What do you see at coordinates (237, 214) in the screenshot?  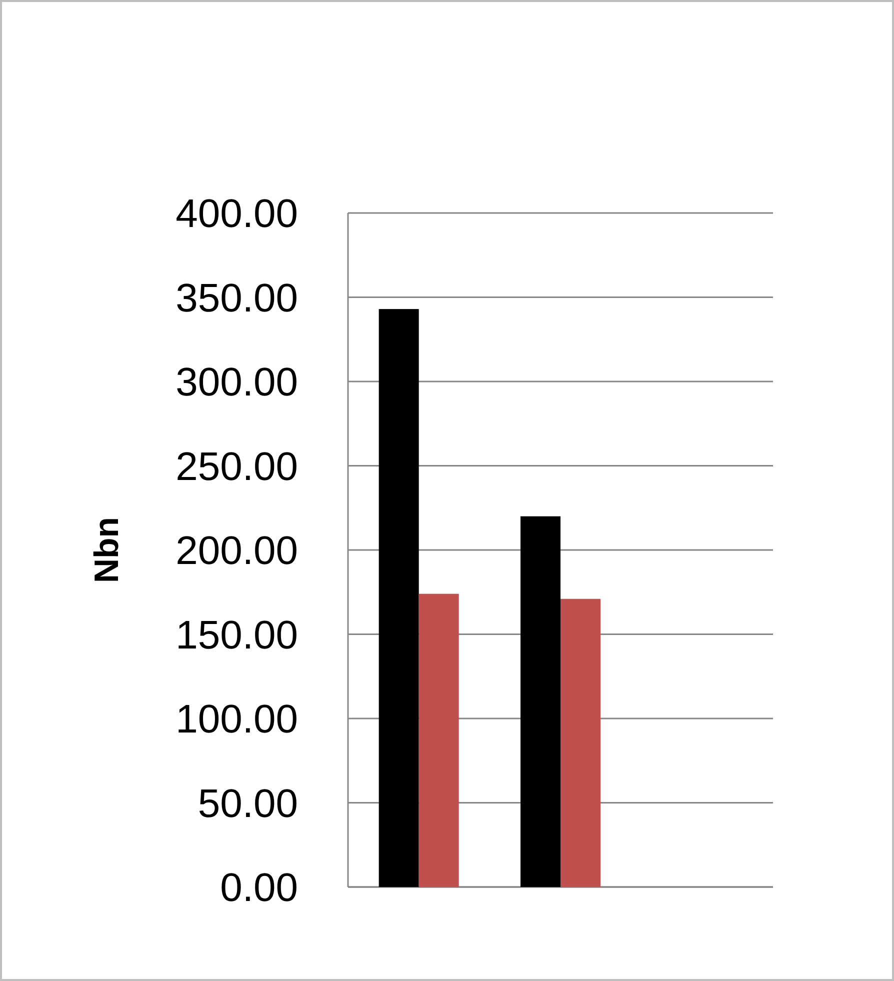 I see `y-tick-label: 400.00` at bounding box center [237, 214].